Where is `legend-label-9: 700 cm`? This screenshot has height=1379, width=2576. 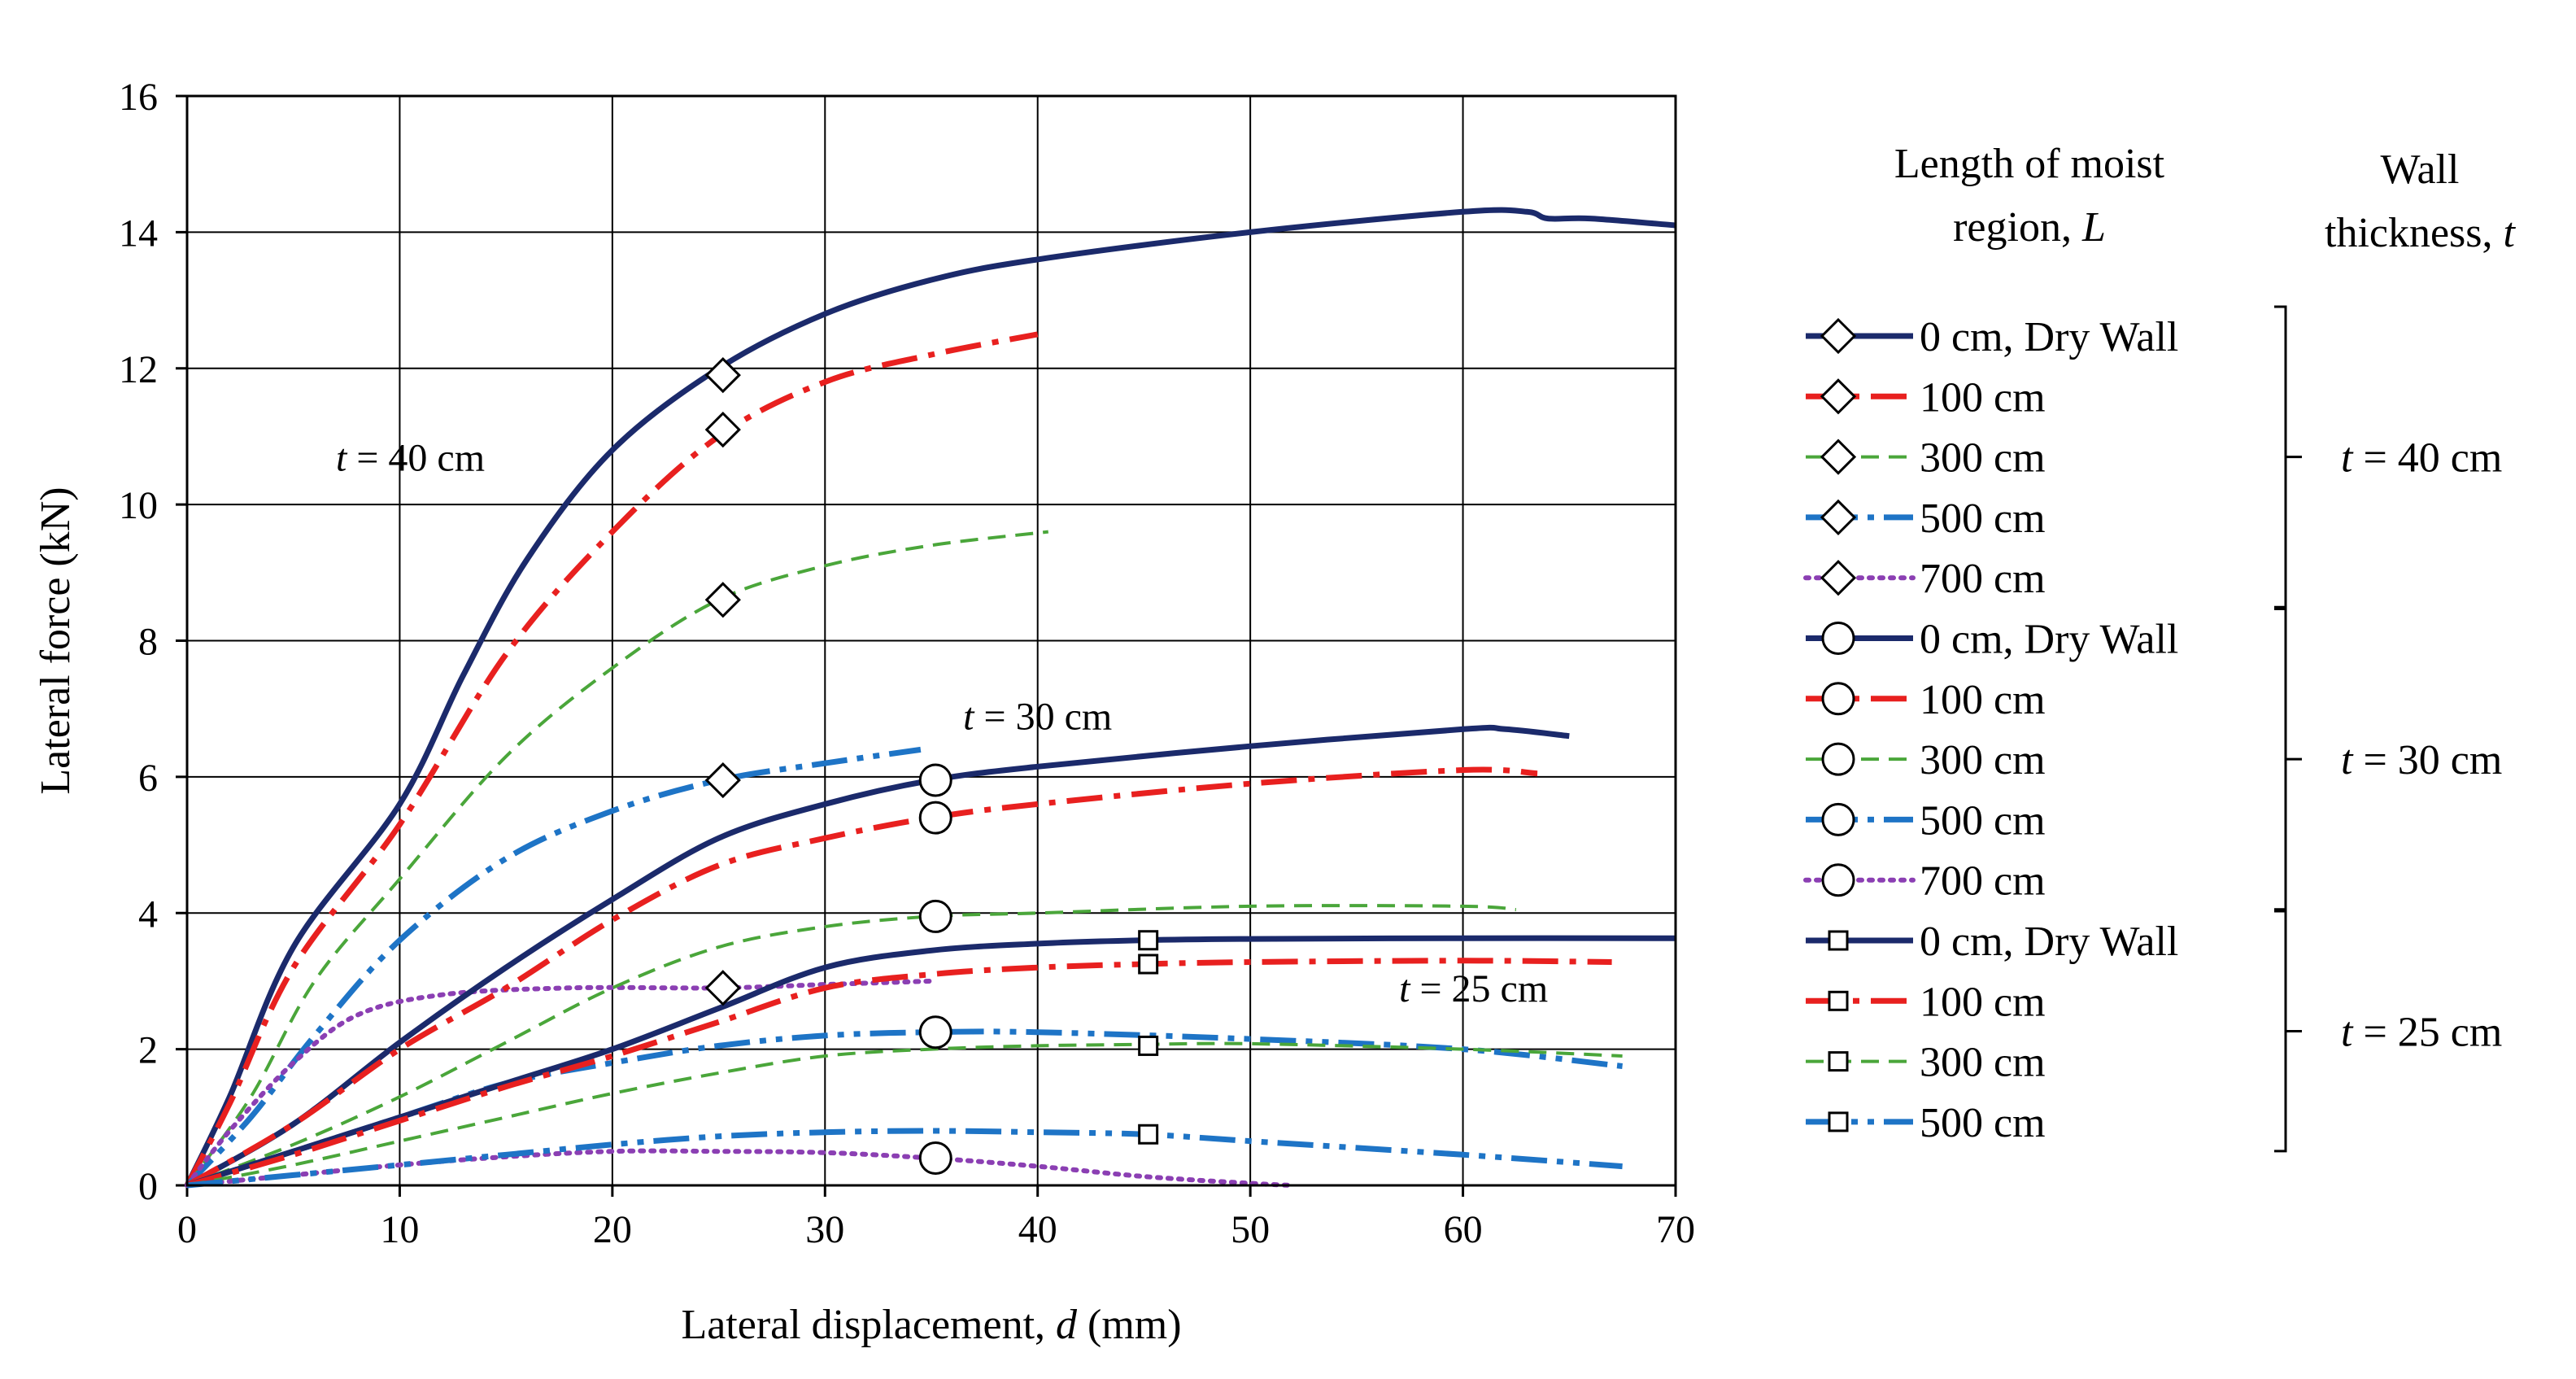 legend-label-9: 700 cm is located at coordinates (1983, 881).